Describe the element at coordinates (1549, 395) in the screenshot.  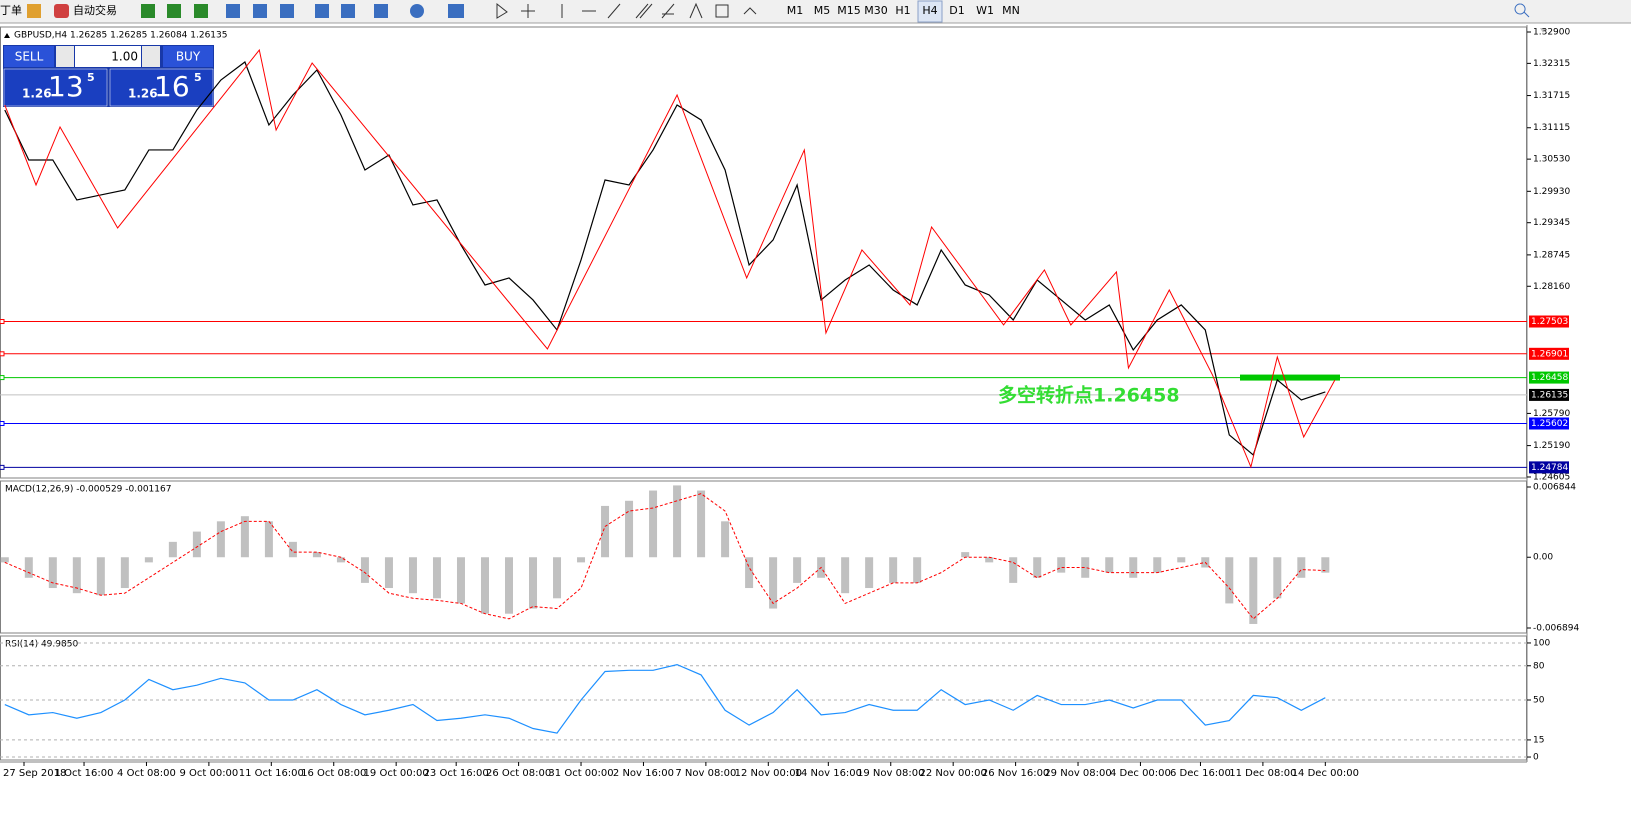
I see `current-price-label: 1.26135` at that location.